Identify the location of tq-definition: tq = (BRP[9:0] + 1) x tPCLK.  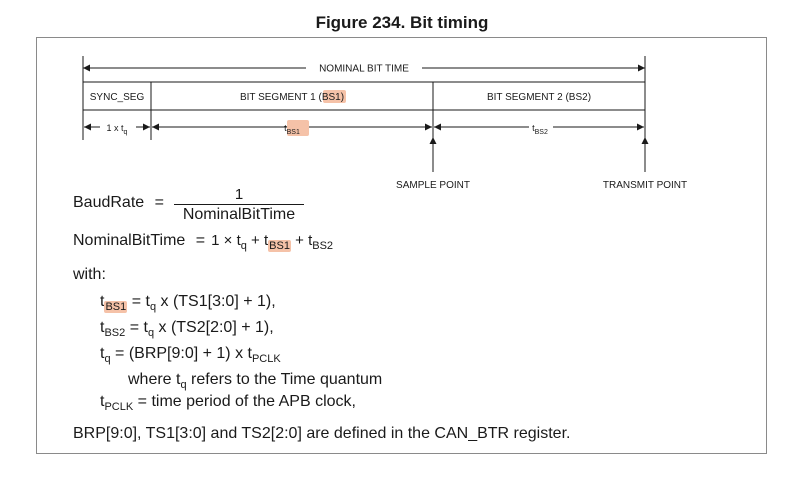
(190, 355).